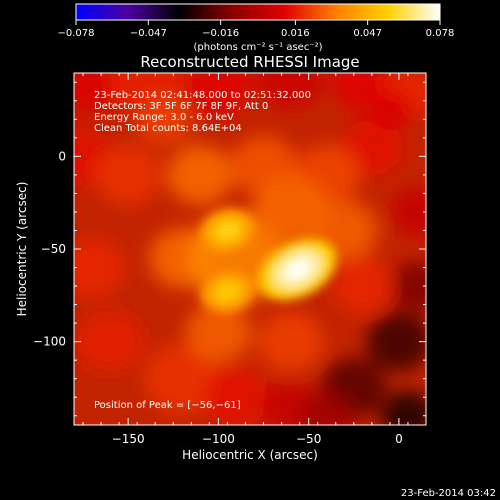 The width and height of the screenshot is (500, 500). I want to click on colorbar-tick-label: 0.016, so click(295, 33).